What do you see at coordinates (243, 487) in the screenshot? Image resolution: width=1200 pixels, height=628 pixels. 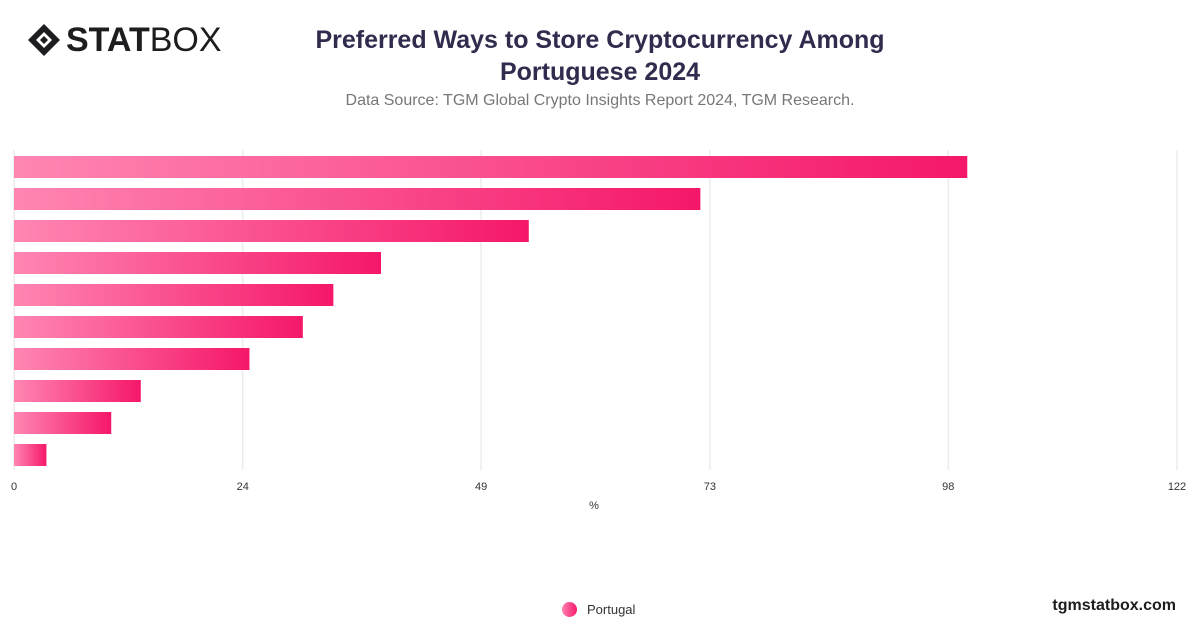 I see `x-tick-label-1: 24` at bounding box center [243, 487].